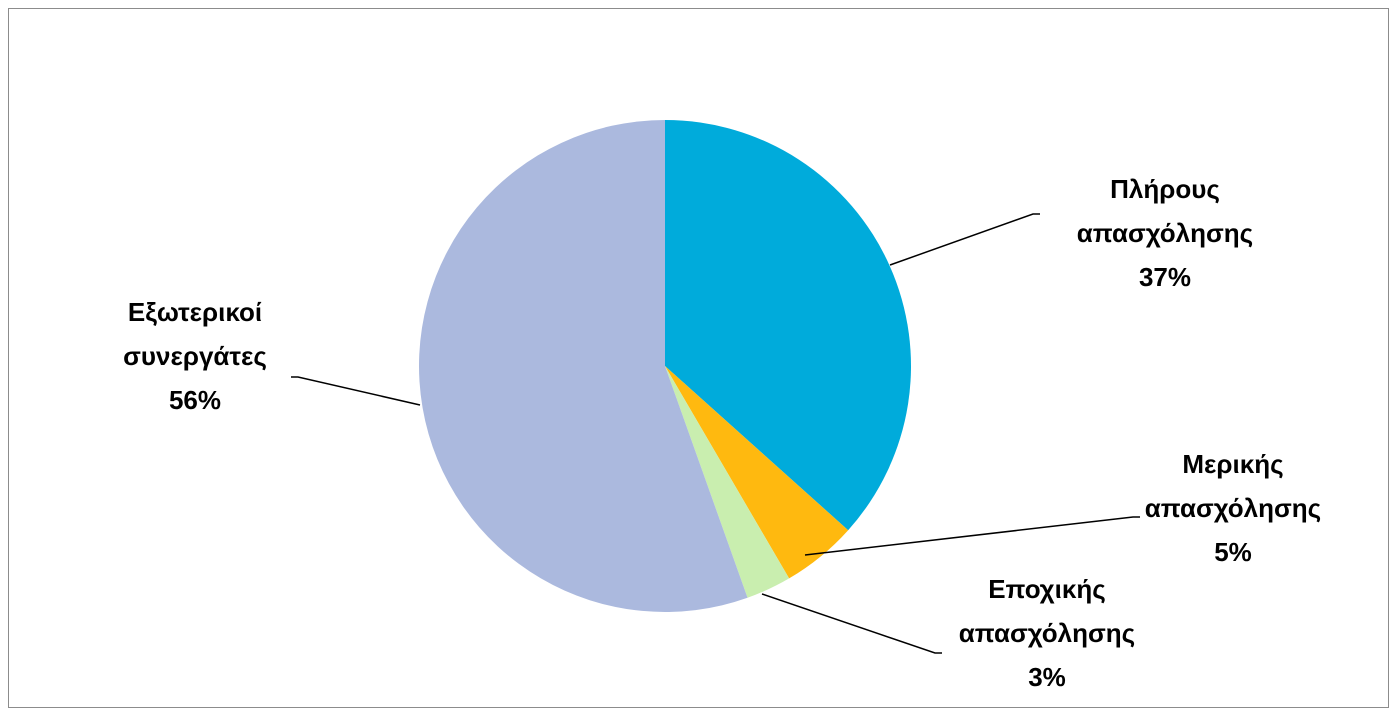  I want to click on slice-percent-label: 37%, so click(1165, 277).